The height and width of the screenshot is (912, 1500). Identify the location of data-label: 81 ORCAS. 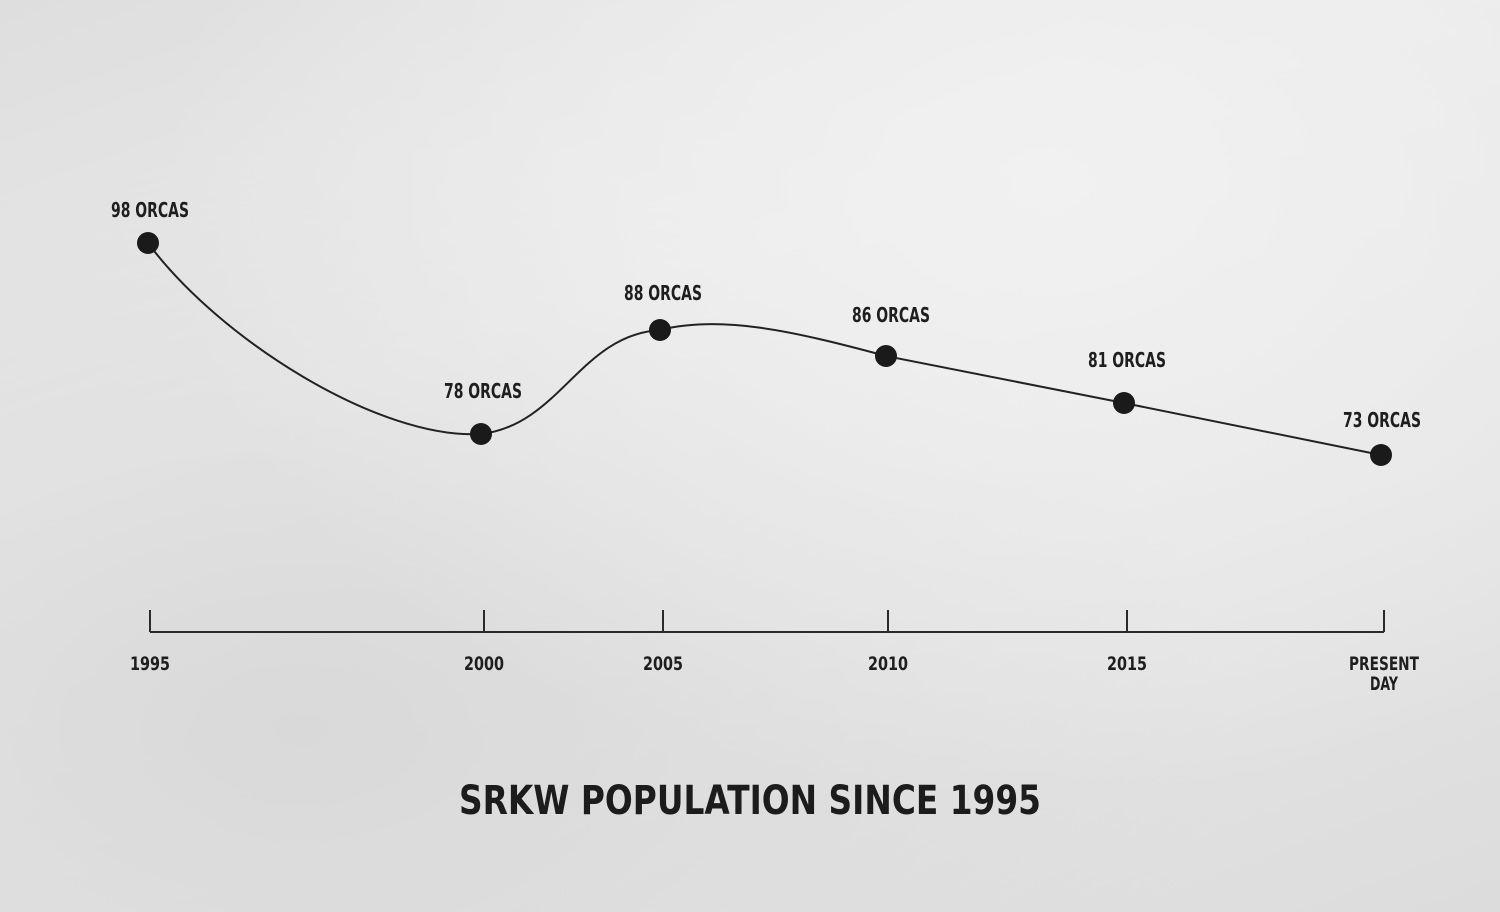
(1127, 360).